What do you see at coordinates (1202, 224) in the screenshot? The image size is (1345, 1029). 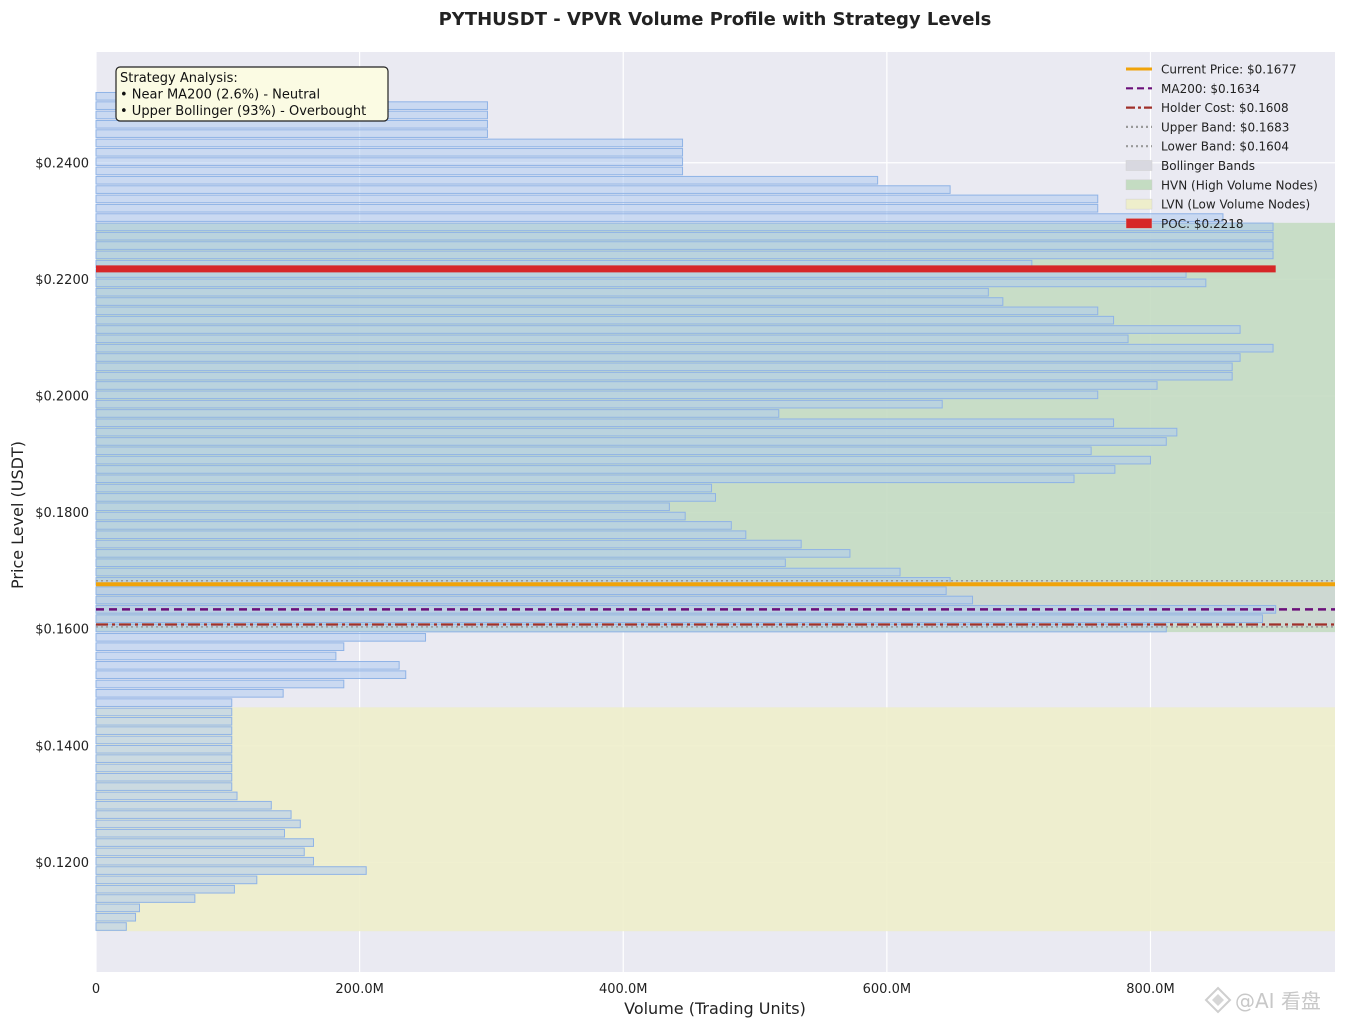 I see `legend-label: POC: $0.2218` at bounding box center [1202, 224].